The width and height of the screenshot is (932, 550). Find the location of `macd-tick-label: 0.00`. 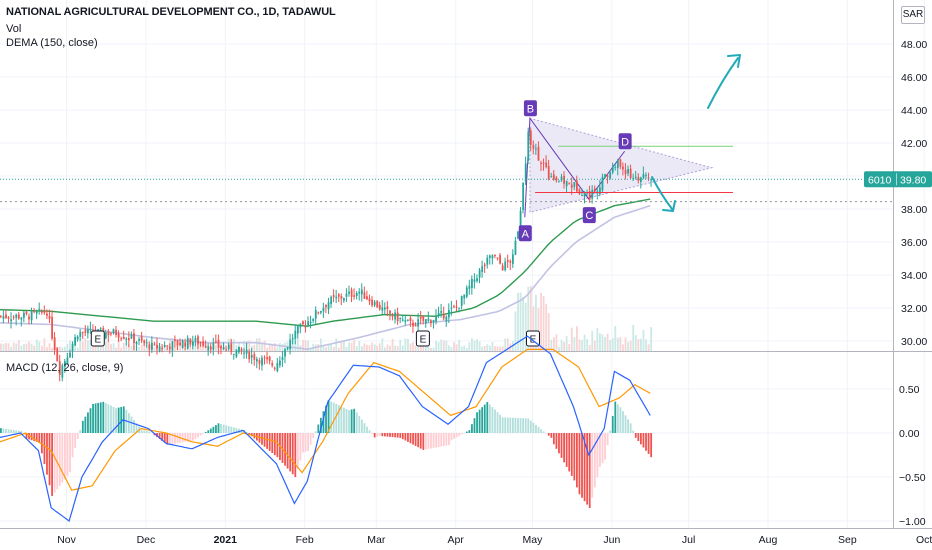

macd-tick-label: 0.00 is located at coordinates (909, 434).